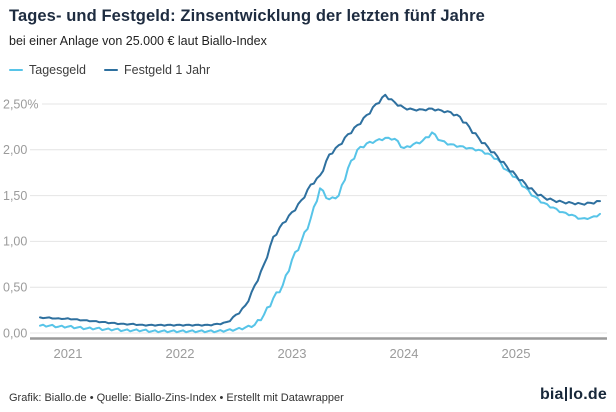 This screenshot has width=616, height=412. What do you see at coordinates (516, 353) in the screenshot?
I see `x-tick-label-2025: 2025` at bounding box center [516, 353].